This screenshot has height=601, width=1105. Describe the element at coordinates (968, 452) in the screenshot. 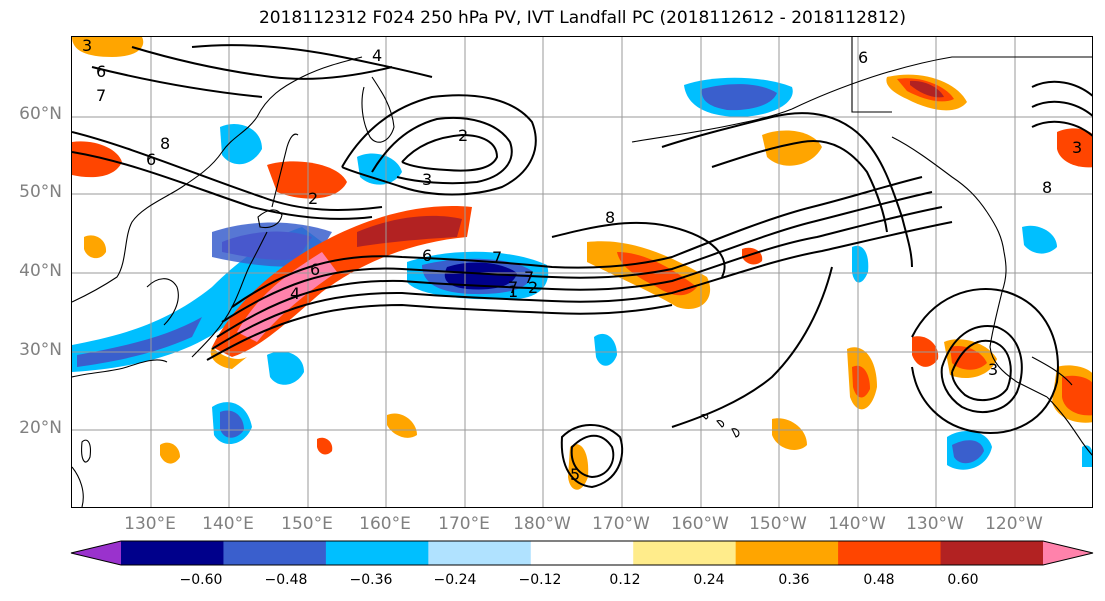

I see `negative-subtropic-4-core` at that location.